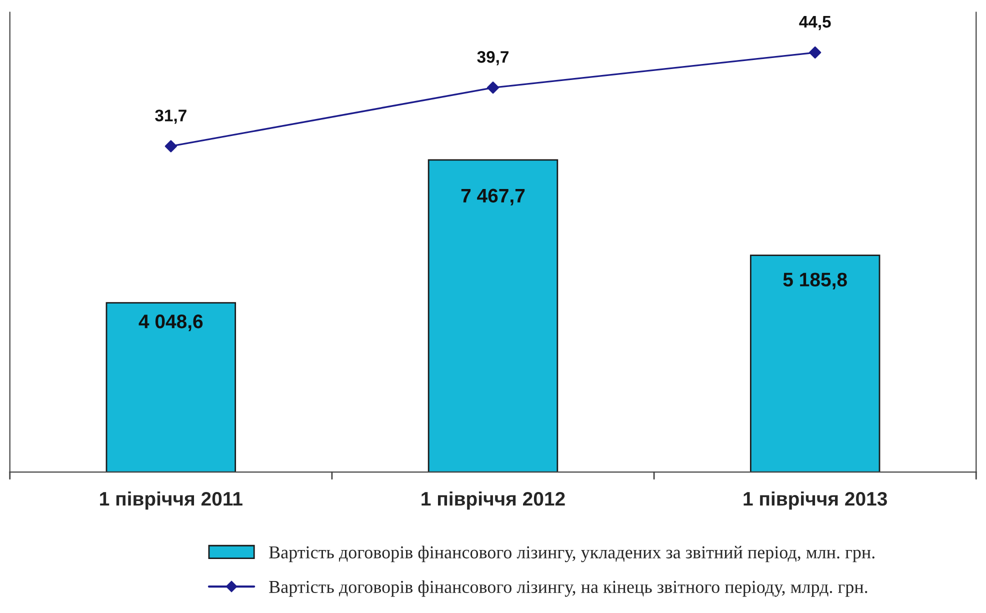 This screenshot has width=986, height=613. Describe the element at coordinates (568, 588) in the screenshot. I see `legend-label: Вартість договорів фінансового лізингу, на кінець звітного періоду, млрд. грн.` at that location.